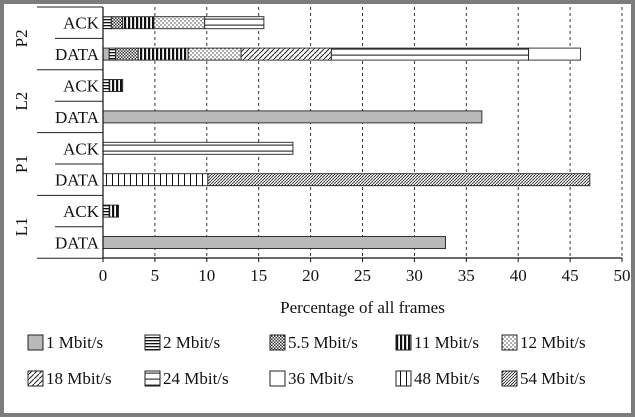 The image size is (635, 418). I want to click on legend-label: 24 Mbit/s, so click(196, 378).